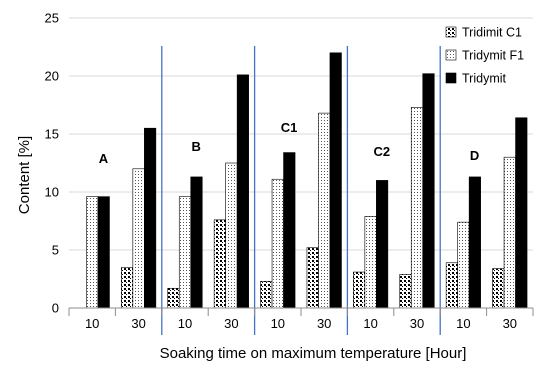 Image resolution: width=551 pixels, height=370 pixels. I want to click on legend-label: Tridimit C1, so click(492, 33).